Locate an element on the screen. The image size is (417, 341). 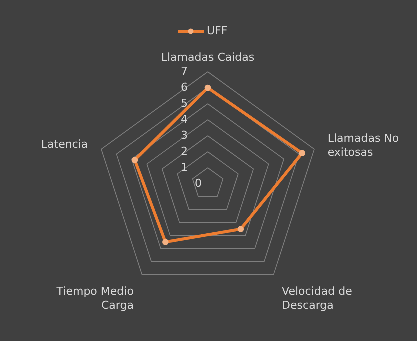
spoke-label: Latencia is located at coordinates (64, 145).